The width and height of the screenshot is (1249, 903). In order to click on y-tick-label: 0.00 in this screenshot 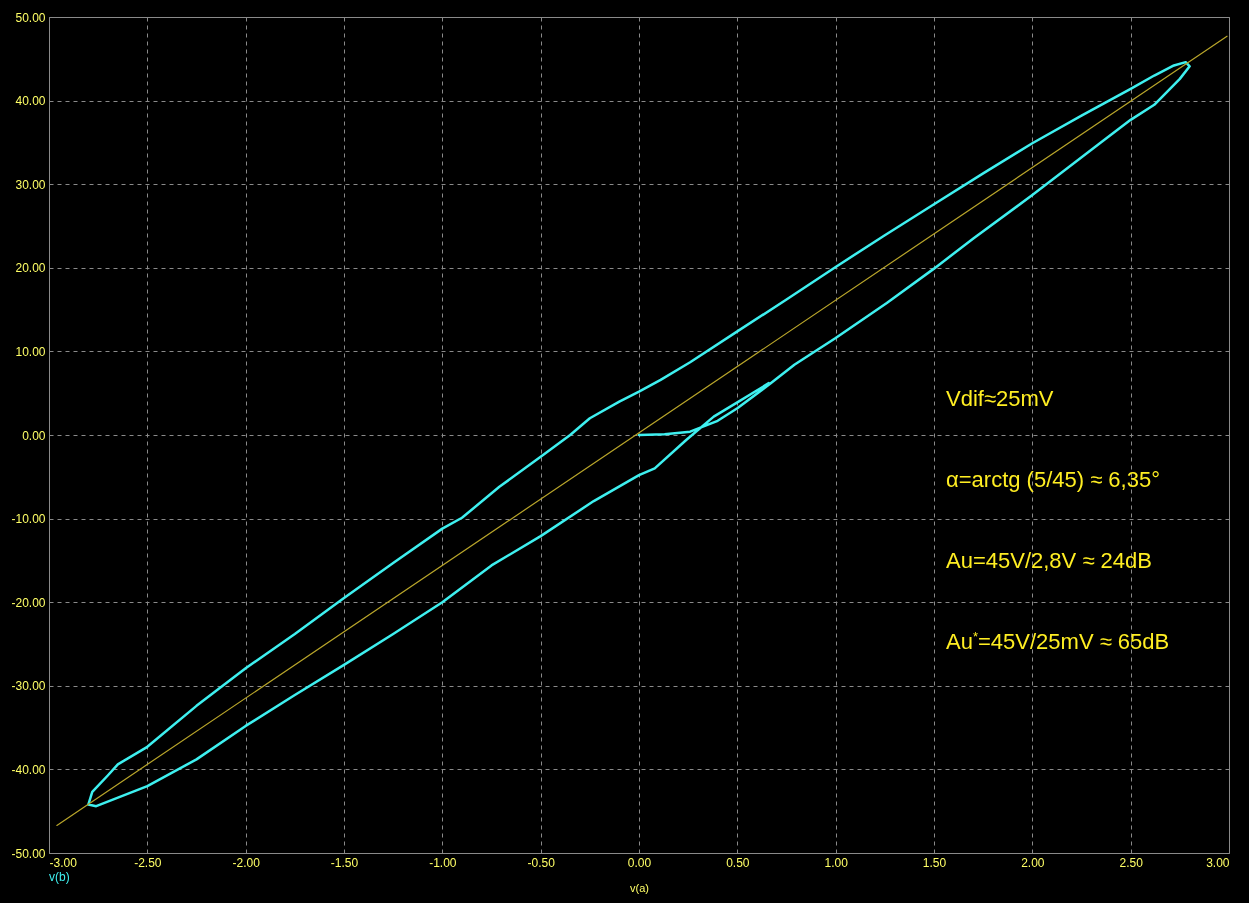, I will do `click(34, 435)`.